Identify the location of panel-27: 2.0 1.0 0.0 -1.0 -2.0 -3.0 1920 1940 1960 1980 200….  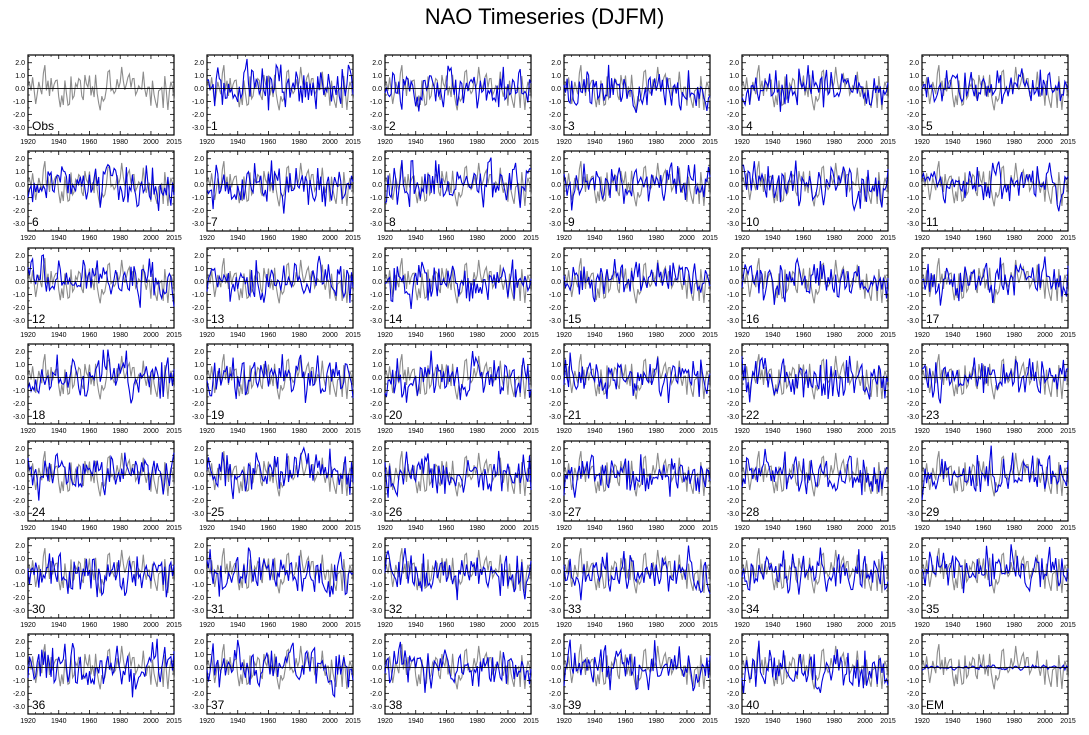
(633, 486).